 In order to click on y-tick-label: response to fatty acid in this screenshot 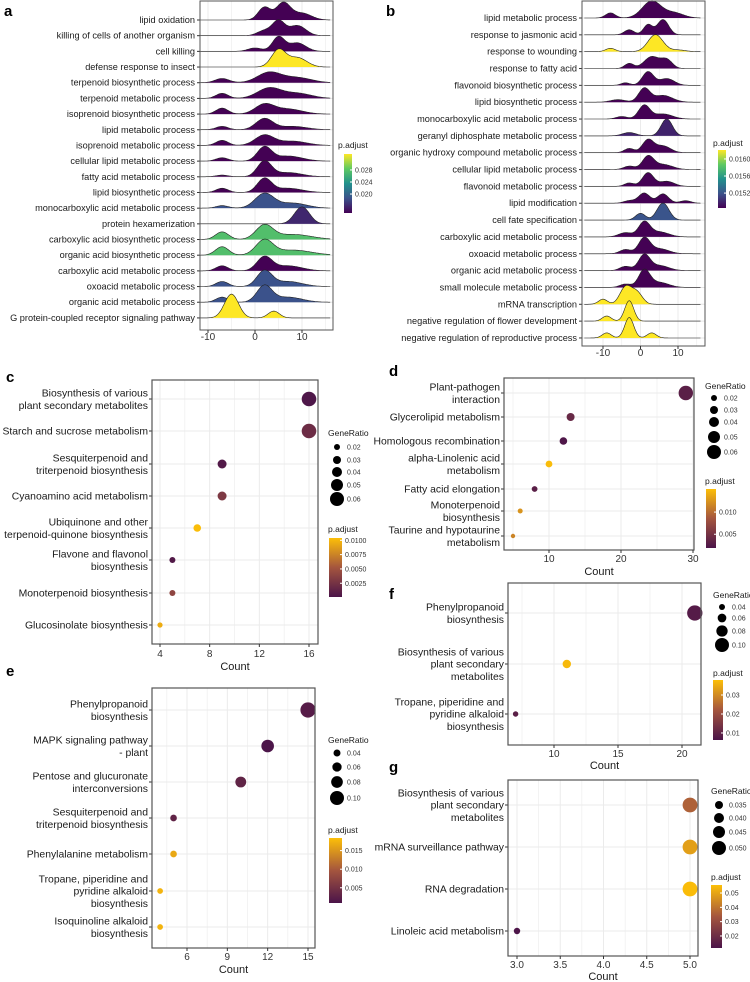, I will do `click(533, 69)`.